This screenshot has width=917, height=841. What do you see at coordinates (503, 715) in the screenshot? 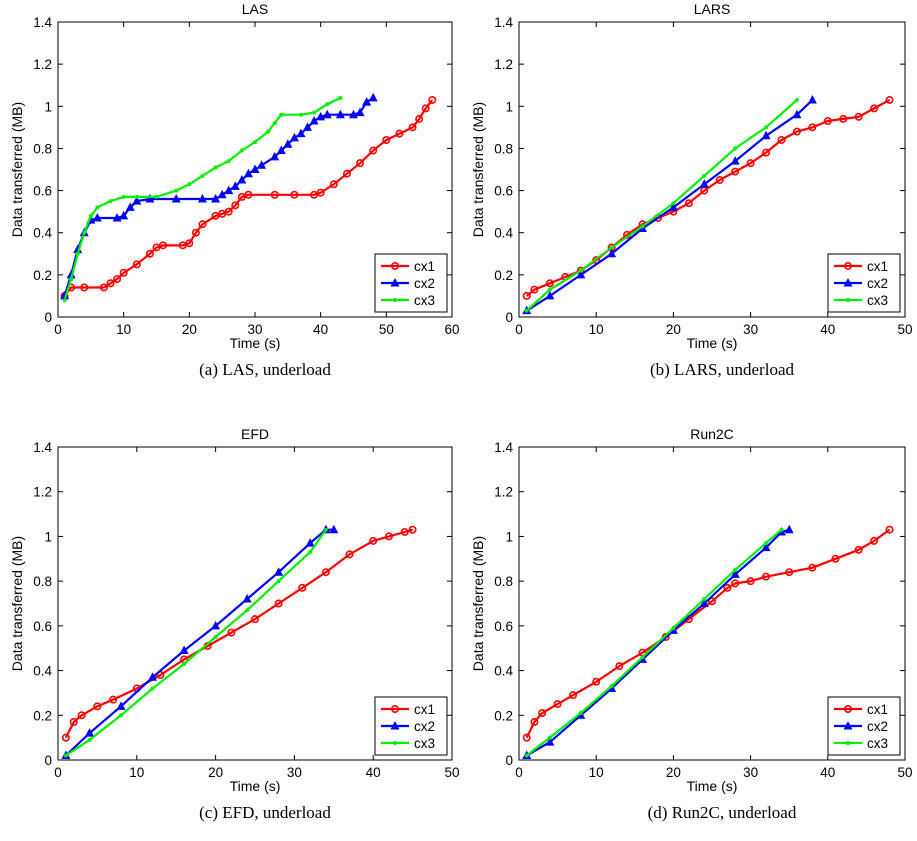
I see `y-tick-label: 0.2` at bounding box center [503, 715].